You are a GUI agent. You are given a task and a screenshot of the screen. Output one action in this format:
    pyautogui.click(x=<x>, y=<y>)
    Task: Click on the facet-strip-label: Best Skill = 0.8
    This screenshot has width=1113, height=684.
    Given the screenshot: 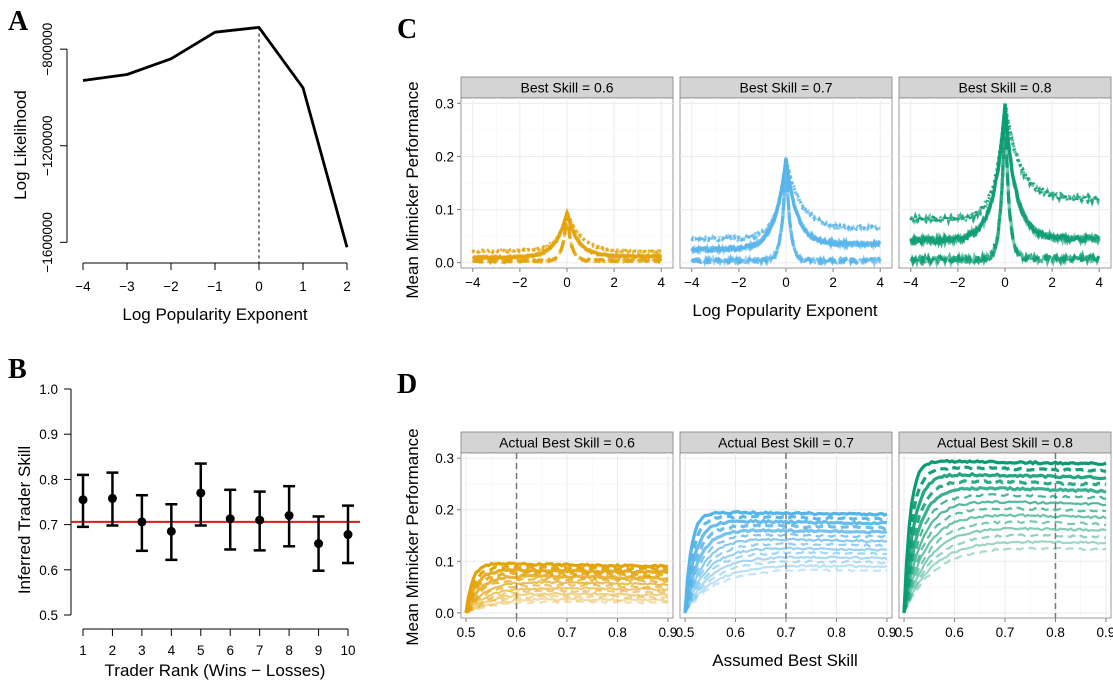 What is the action you would take?
    pyautogui.click(x=1005, y=88)
    